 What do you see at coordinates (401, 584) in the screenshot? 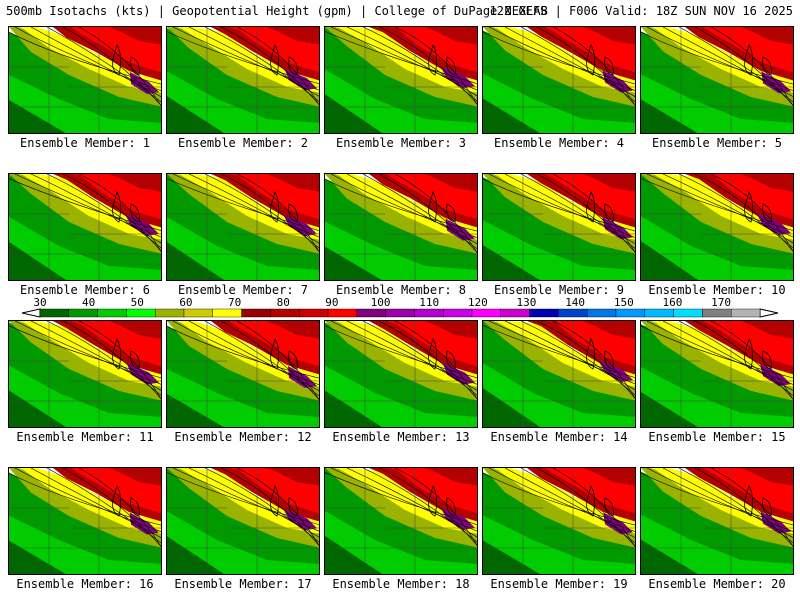
I see `ensemble-member-label: Ensemble Member: 18` at bounding box center [401, 584].